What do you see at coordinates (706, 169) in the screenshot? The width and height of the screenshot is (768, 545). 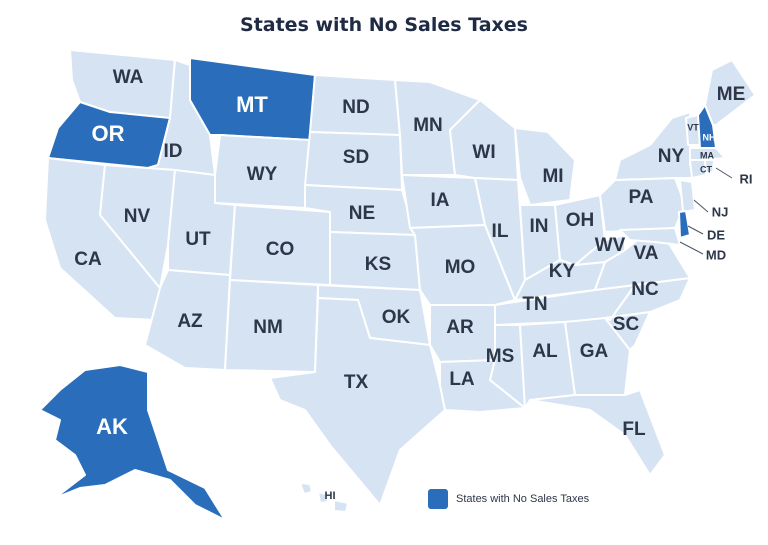 I see `label-ct: CT` at bounding box center [706, 169].